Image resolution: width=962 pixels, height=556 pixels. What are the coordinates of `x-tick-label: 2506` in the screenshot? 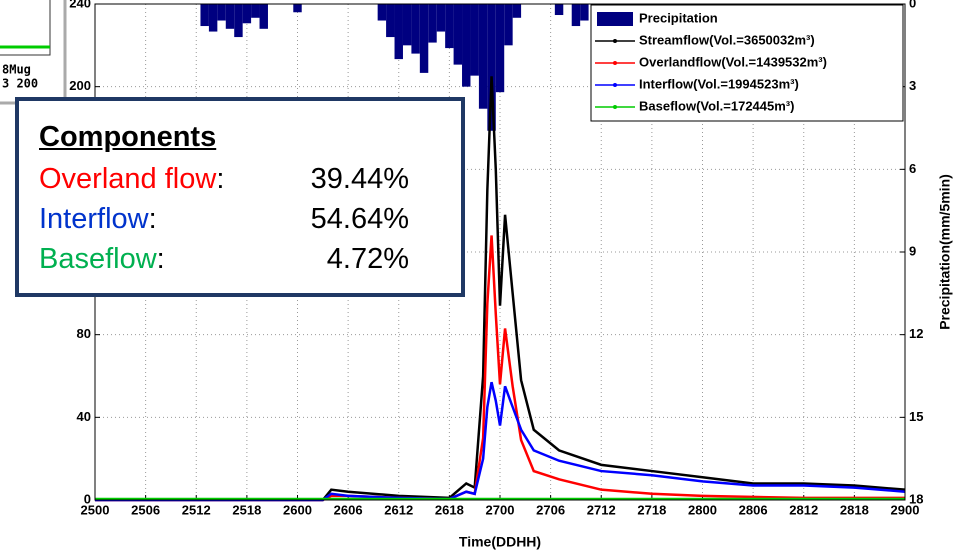 It's located at (145, 509).